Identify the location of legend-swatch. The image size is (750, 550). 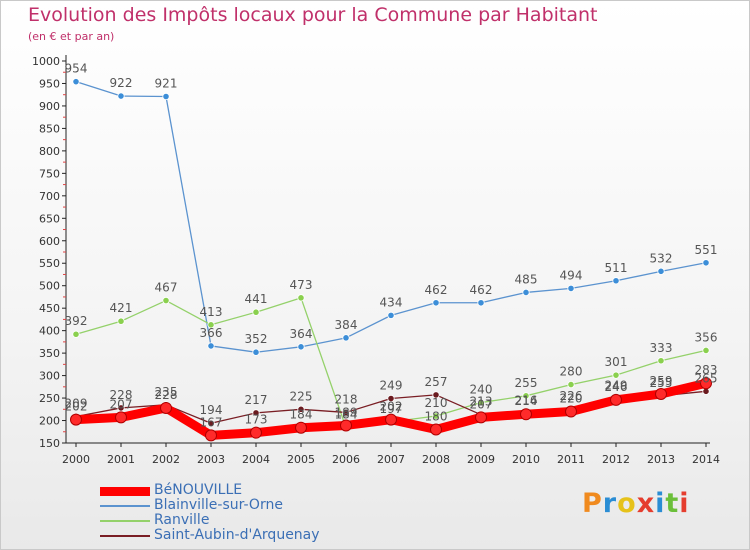
(125, 521).